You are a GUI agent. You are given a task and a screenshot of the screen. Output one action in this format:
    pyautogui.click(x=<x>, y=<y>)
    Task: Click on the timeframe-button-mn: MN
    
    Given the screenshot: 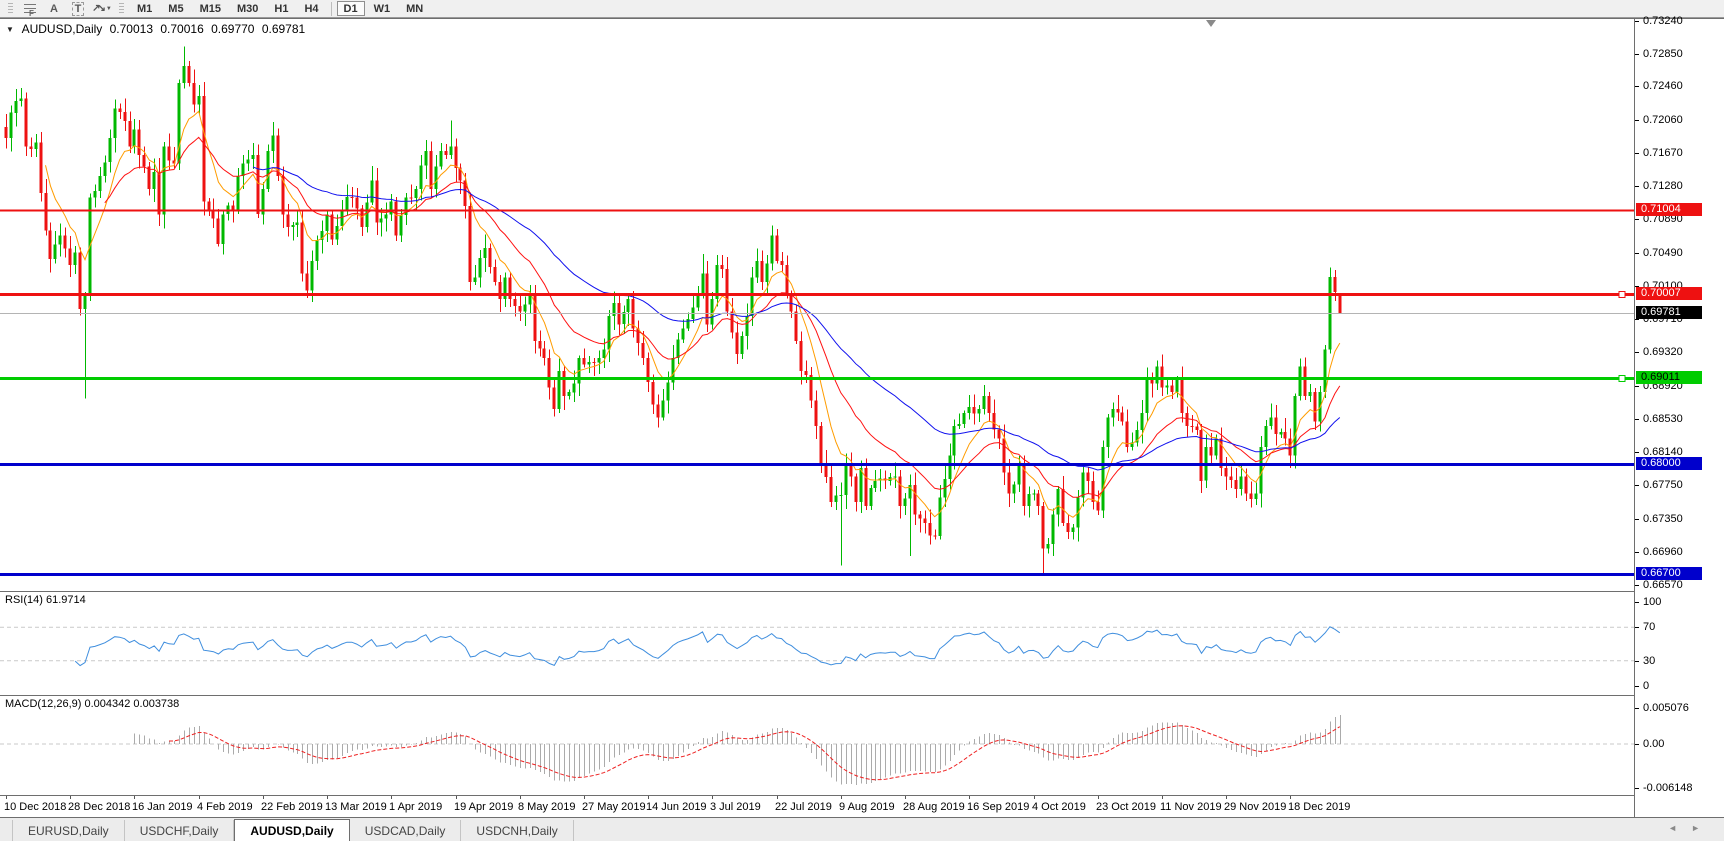 What is the action you would take?
    pyautogui.click(x=414, y=8)
    